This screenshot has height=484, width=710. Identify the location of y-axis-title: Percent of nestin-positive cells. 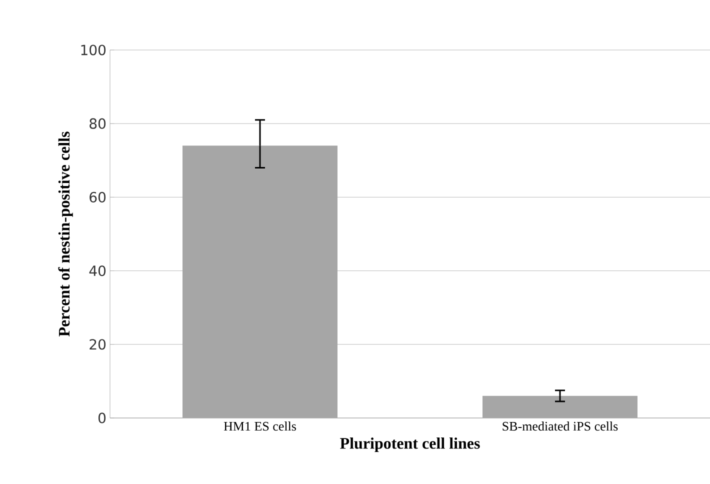
(65, 234).